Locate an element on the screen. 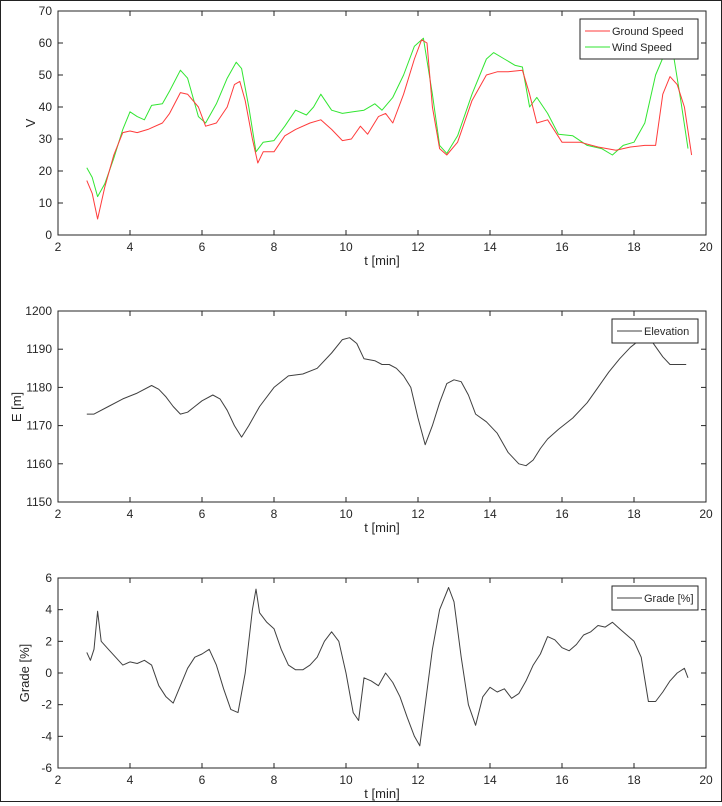 This screenshot has height=806, width=722. legend: Grade [%] is located at coordinates (655, 598).